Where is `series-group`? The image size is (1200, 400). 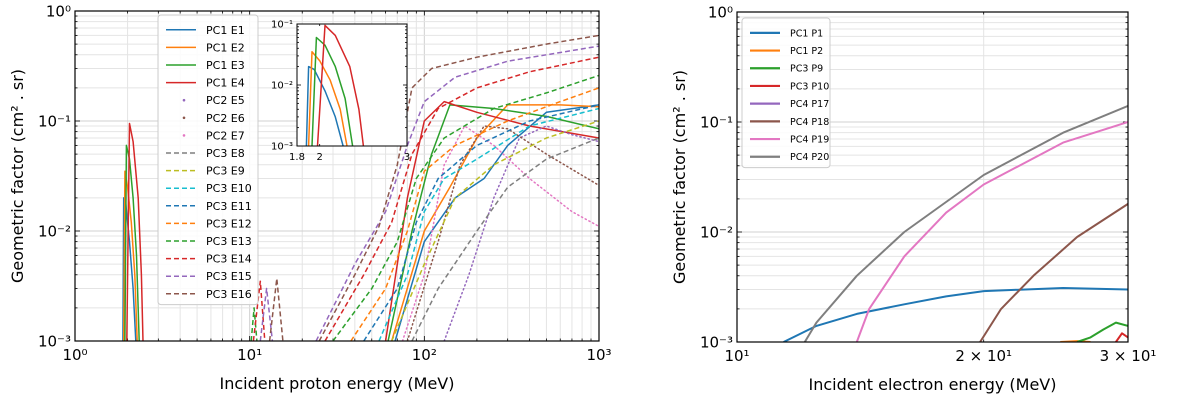 series-group is located at coordinates (335, 85).